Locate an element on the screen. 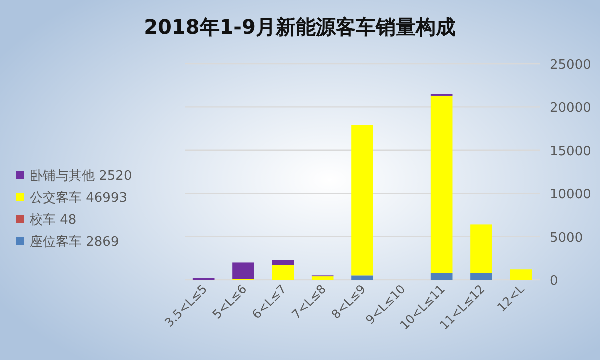 This screenshot has width=600, height=360. chart-title: 2018年1-9月新能源客车销量构成 is located at coordinates (300, 27).